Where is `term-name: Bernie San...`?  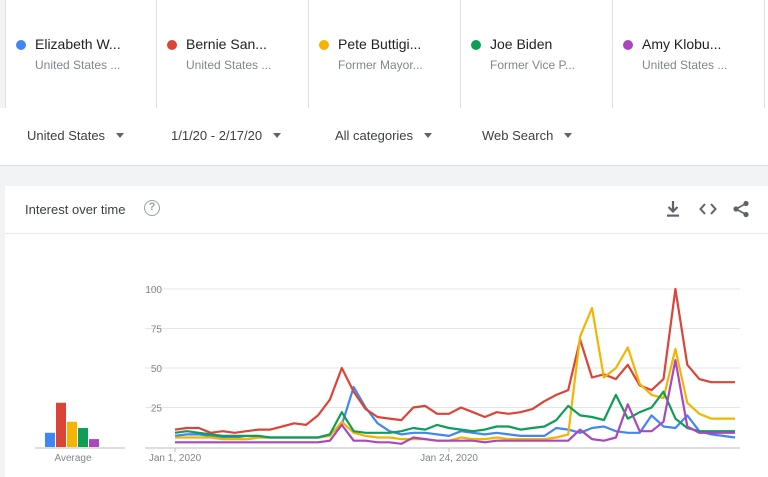 term-name: Bernie San... is located at coordinates (226, 44).